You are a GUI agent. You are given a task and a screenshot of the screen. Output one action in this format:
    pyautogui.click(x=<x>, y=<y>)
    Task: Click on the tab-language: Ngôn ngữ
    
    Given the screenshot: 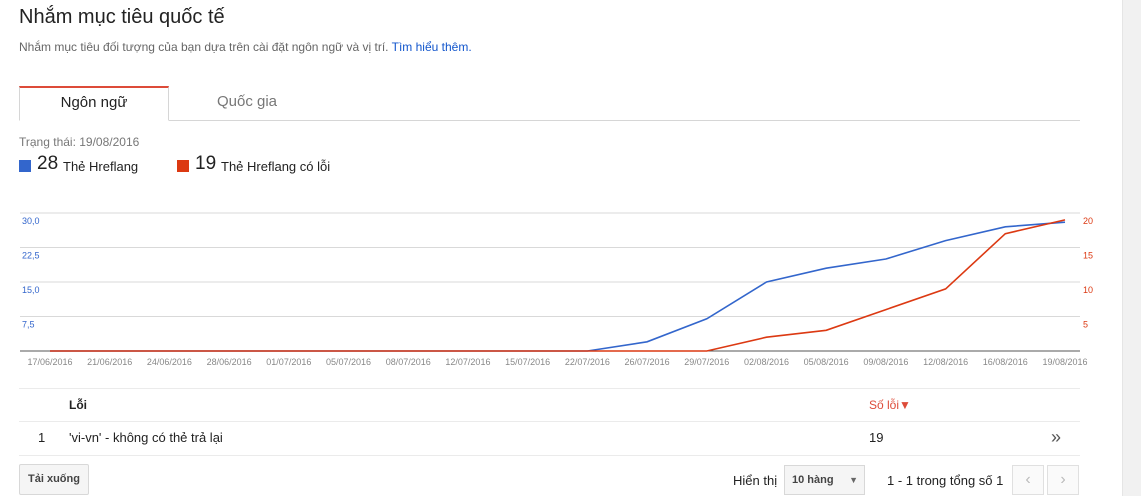 What is the action you would take?
    pyautogui.click(x=94, y=103)
    